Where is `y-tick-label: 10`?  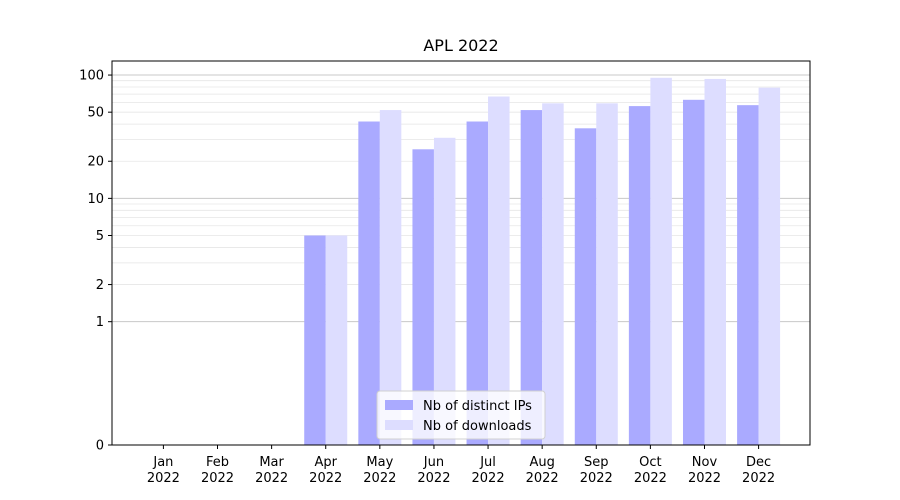
y-tick-label: 10 is located at coordinates (95, 199).